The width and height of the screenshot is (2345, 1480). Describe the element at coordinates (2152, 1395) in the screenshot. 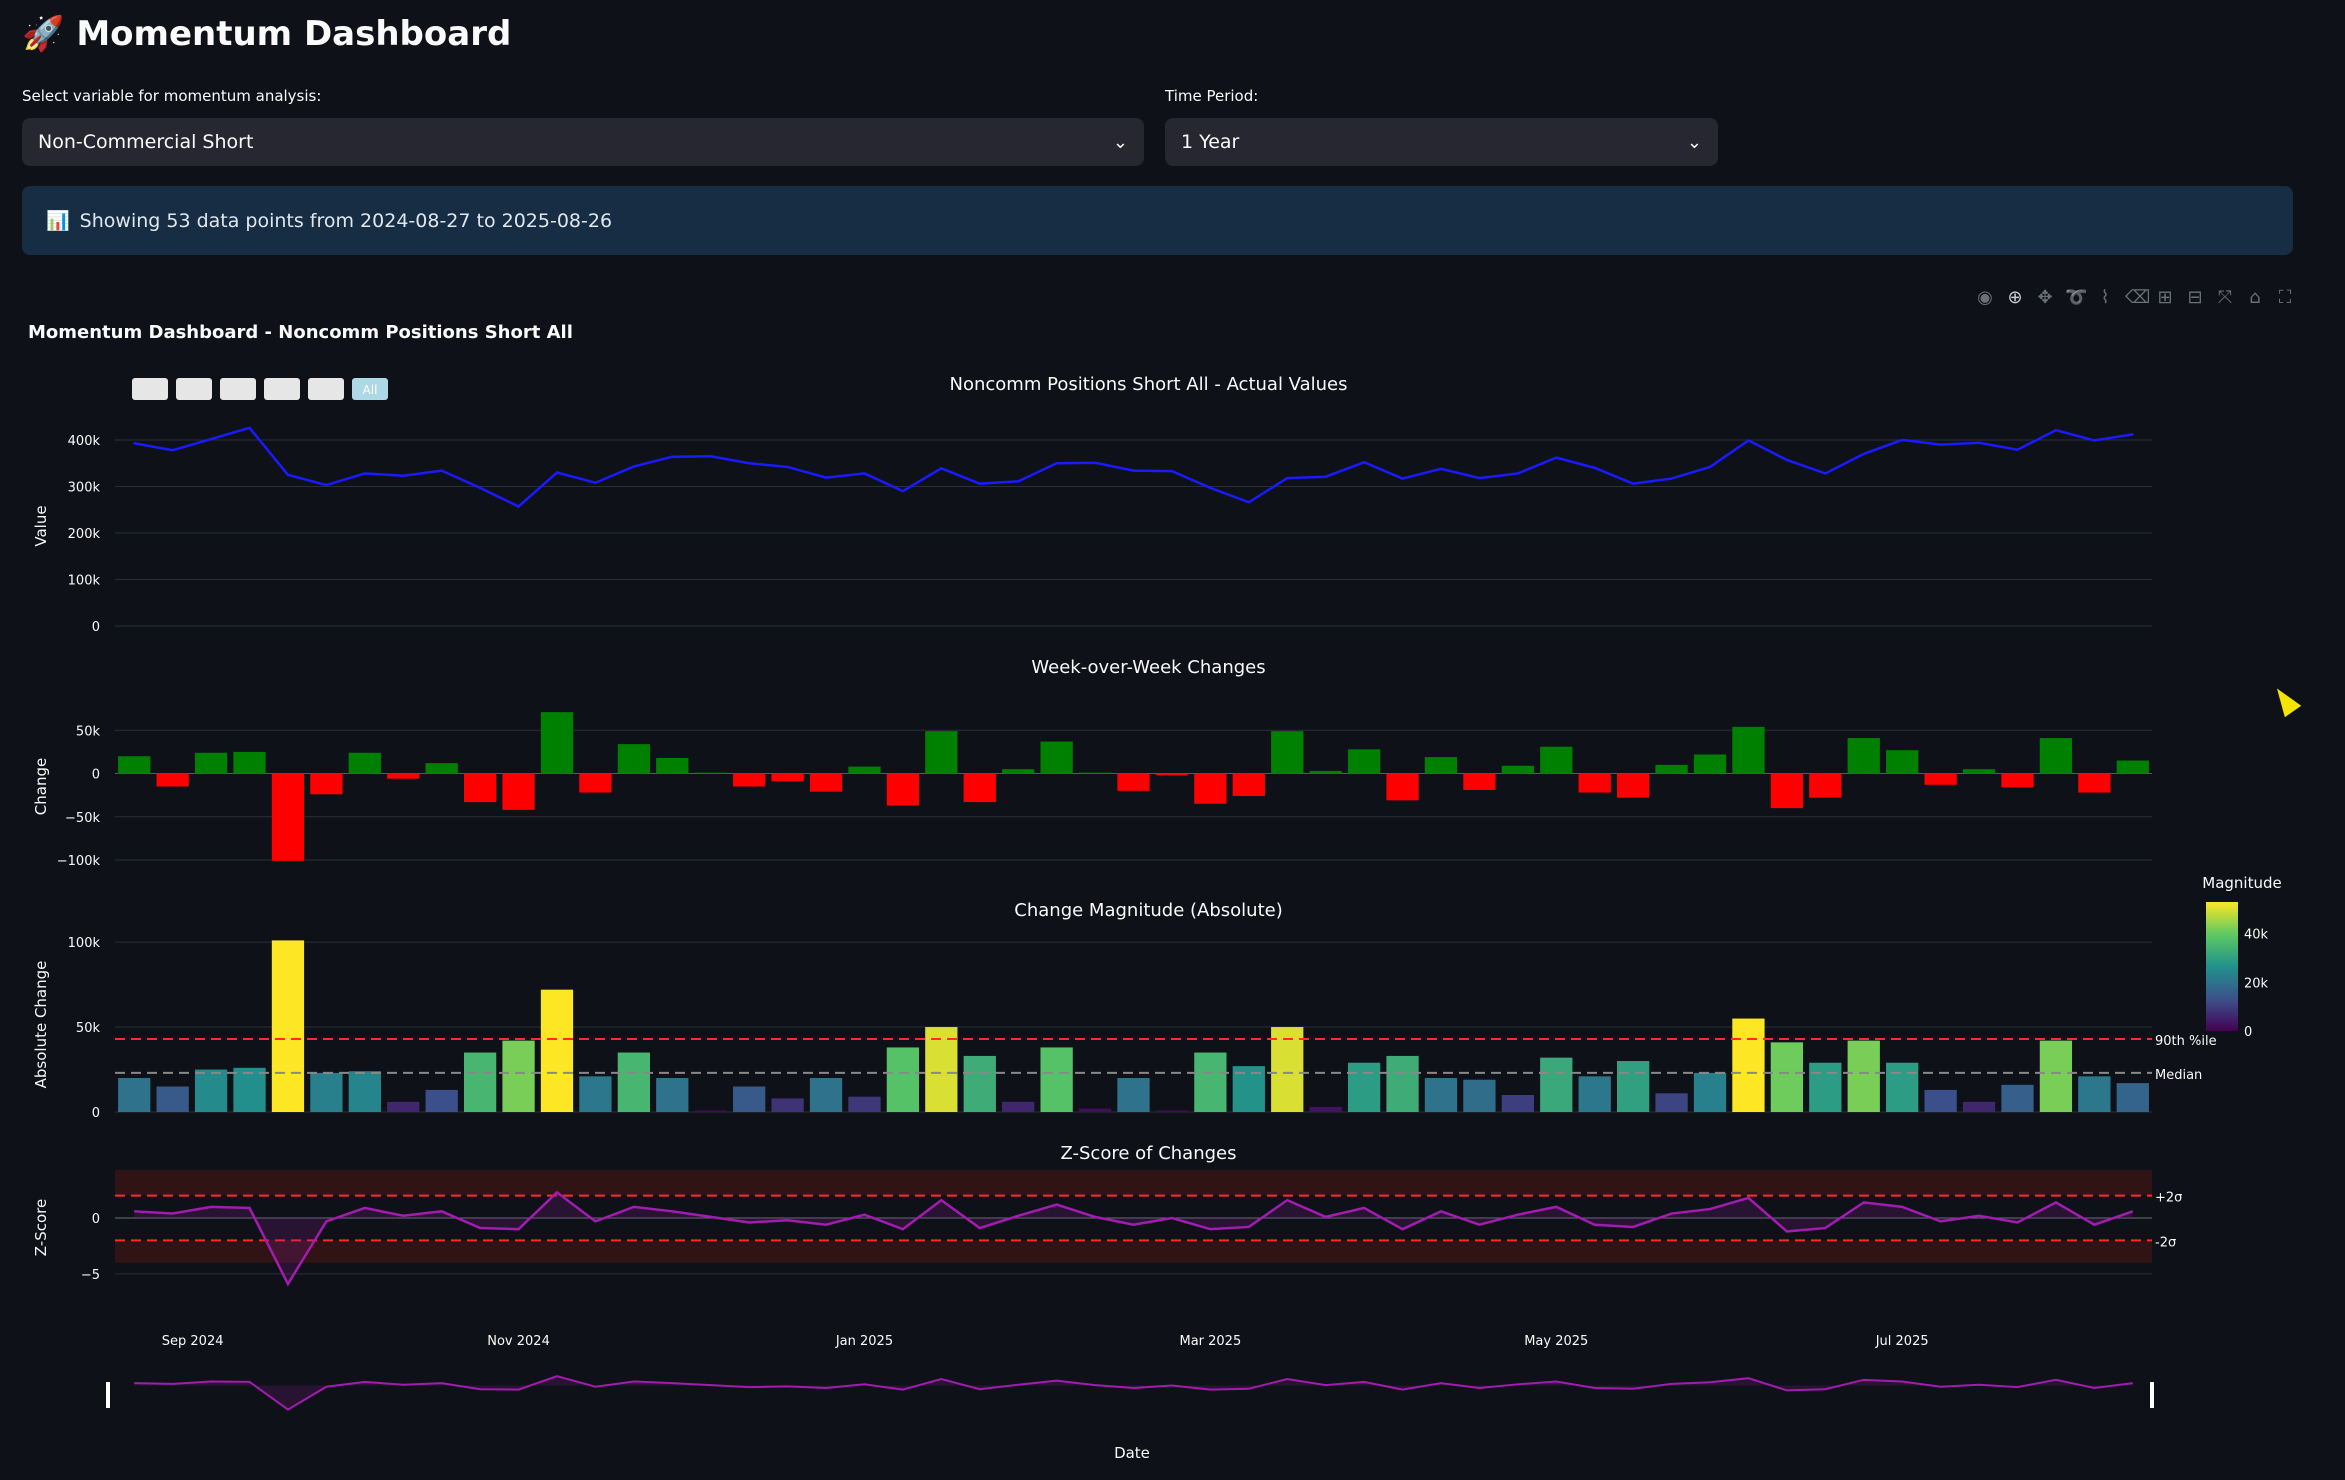

I see `slider-handle-right` at that location.